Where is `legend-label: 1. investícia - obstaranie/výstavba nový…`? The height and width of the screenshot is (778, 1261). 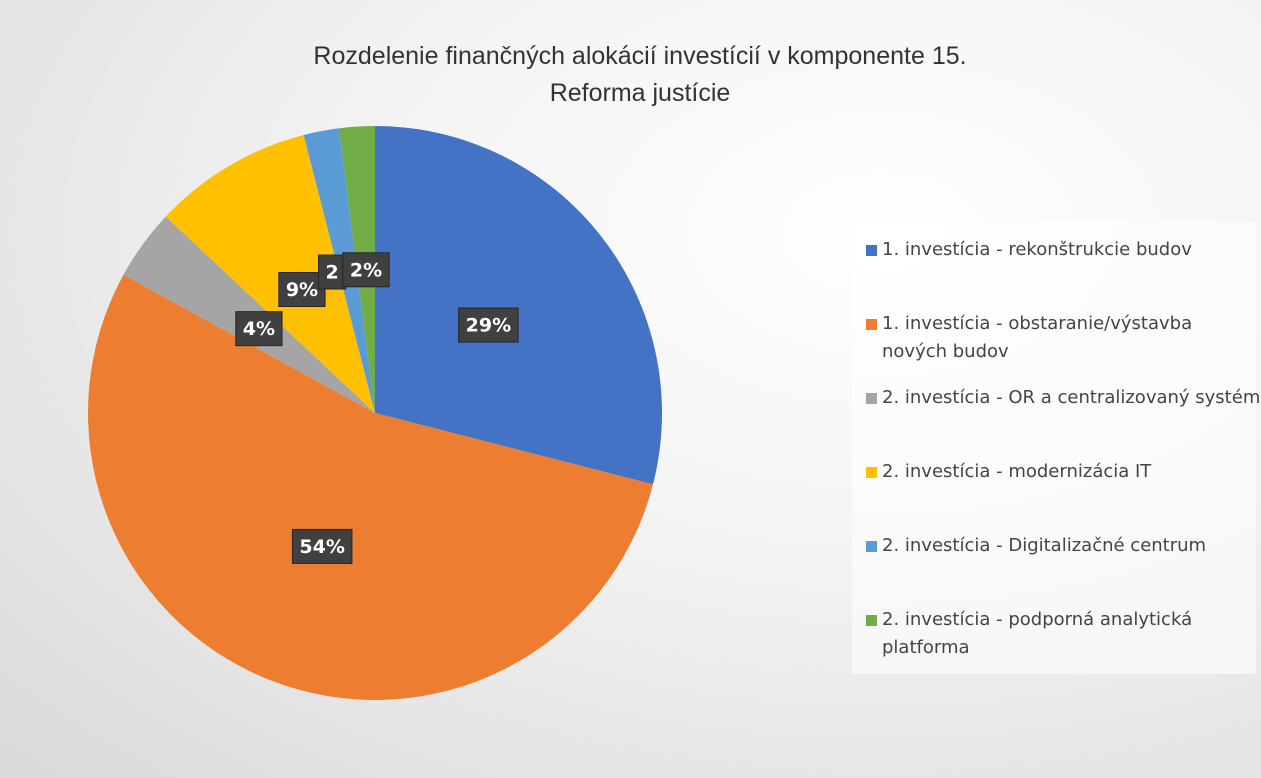
legend-label: 1. investícia - obstaranie/výstavba nový… is located at coordinates (1037, 337).